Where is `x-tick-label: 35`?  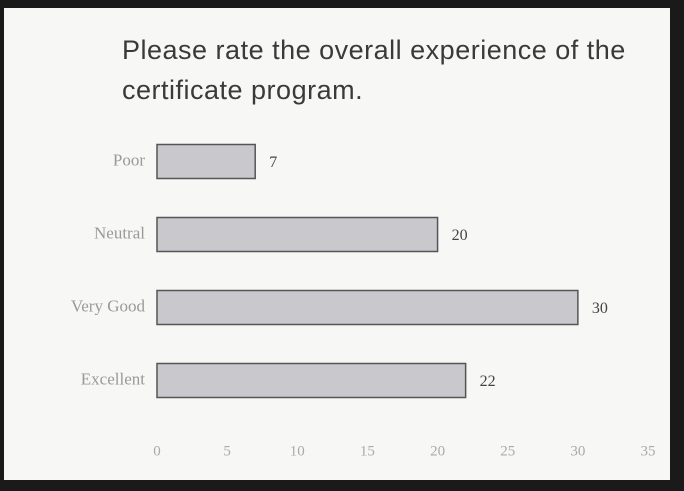
x-tick-label: 35 is located at coordinates (648, 451).